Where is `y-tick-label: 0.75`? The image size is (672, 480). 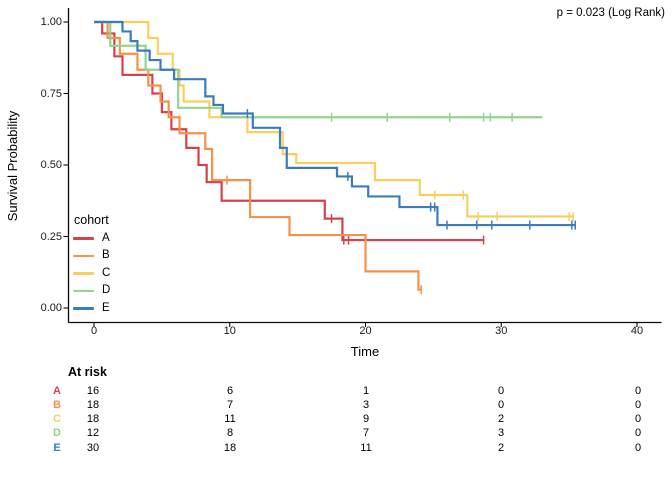
y-tick-label: 0.75 is located at coordinates (51, 93).